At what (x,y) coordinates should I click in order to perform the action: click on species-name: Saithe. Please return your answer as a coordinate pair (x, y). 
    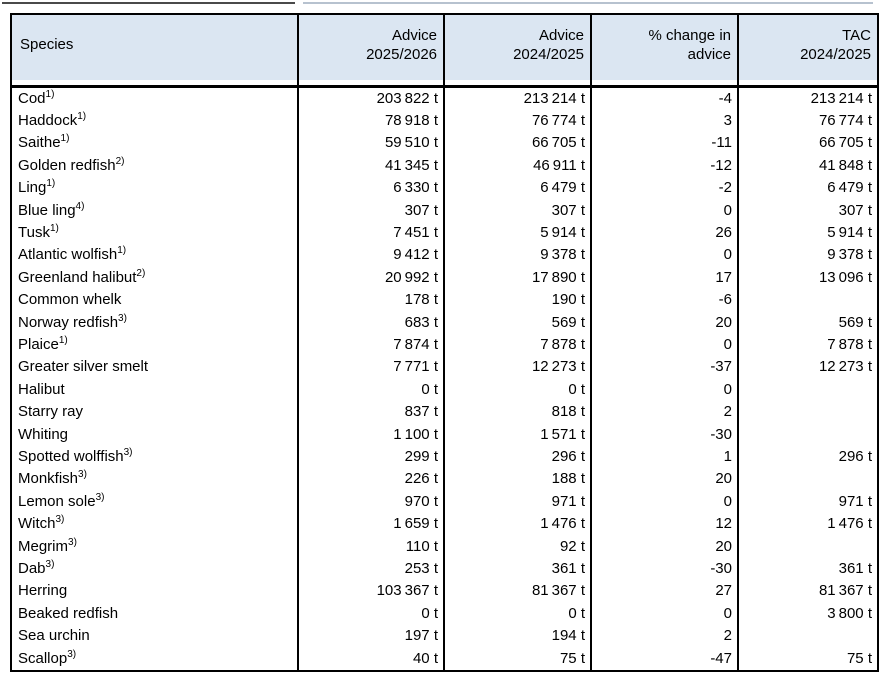
    Looking at the image, I should click on (39, 143).